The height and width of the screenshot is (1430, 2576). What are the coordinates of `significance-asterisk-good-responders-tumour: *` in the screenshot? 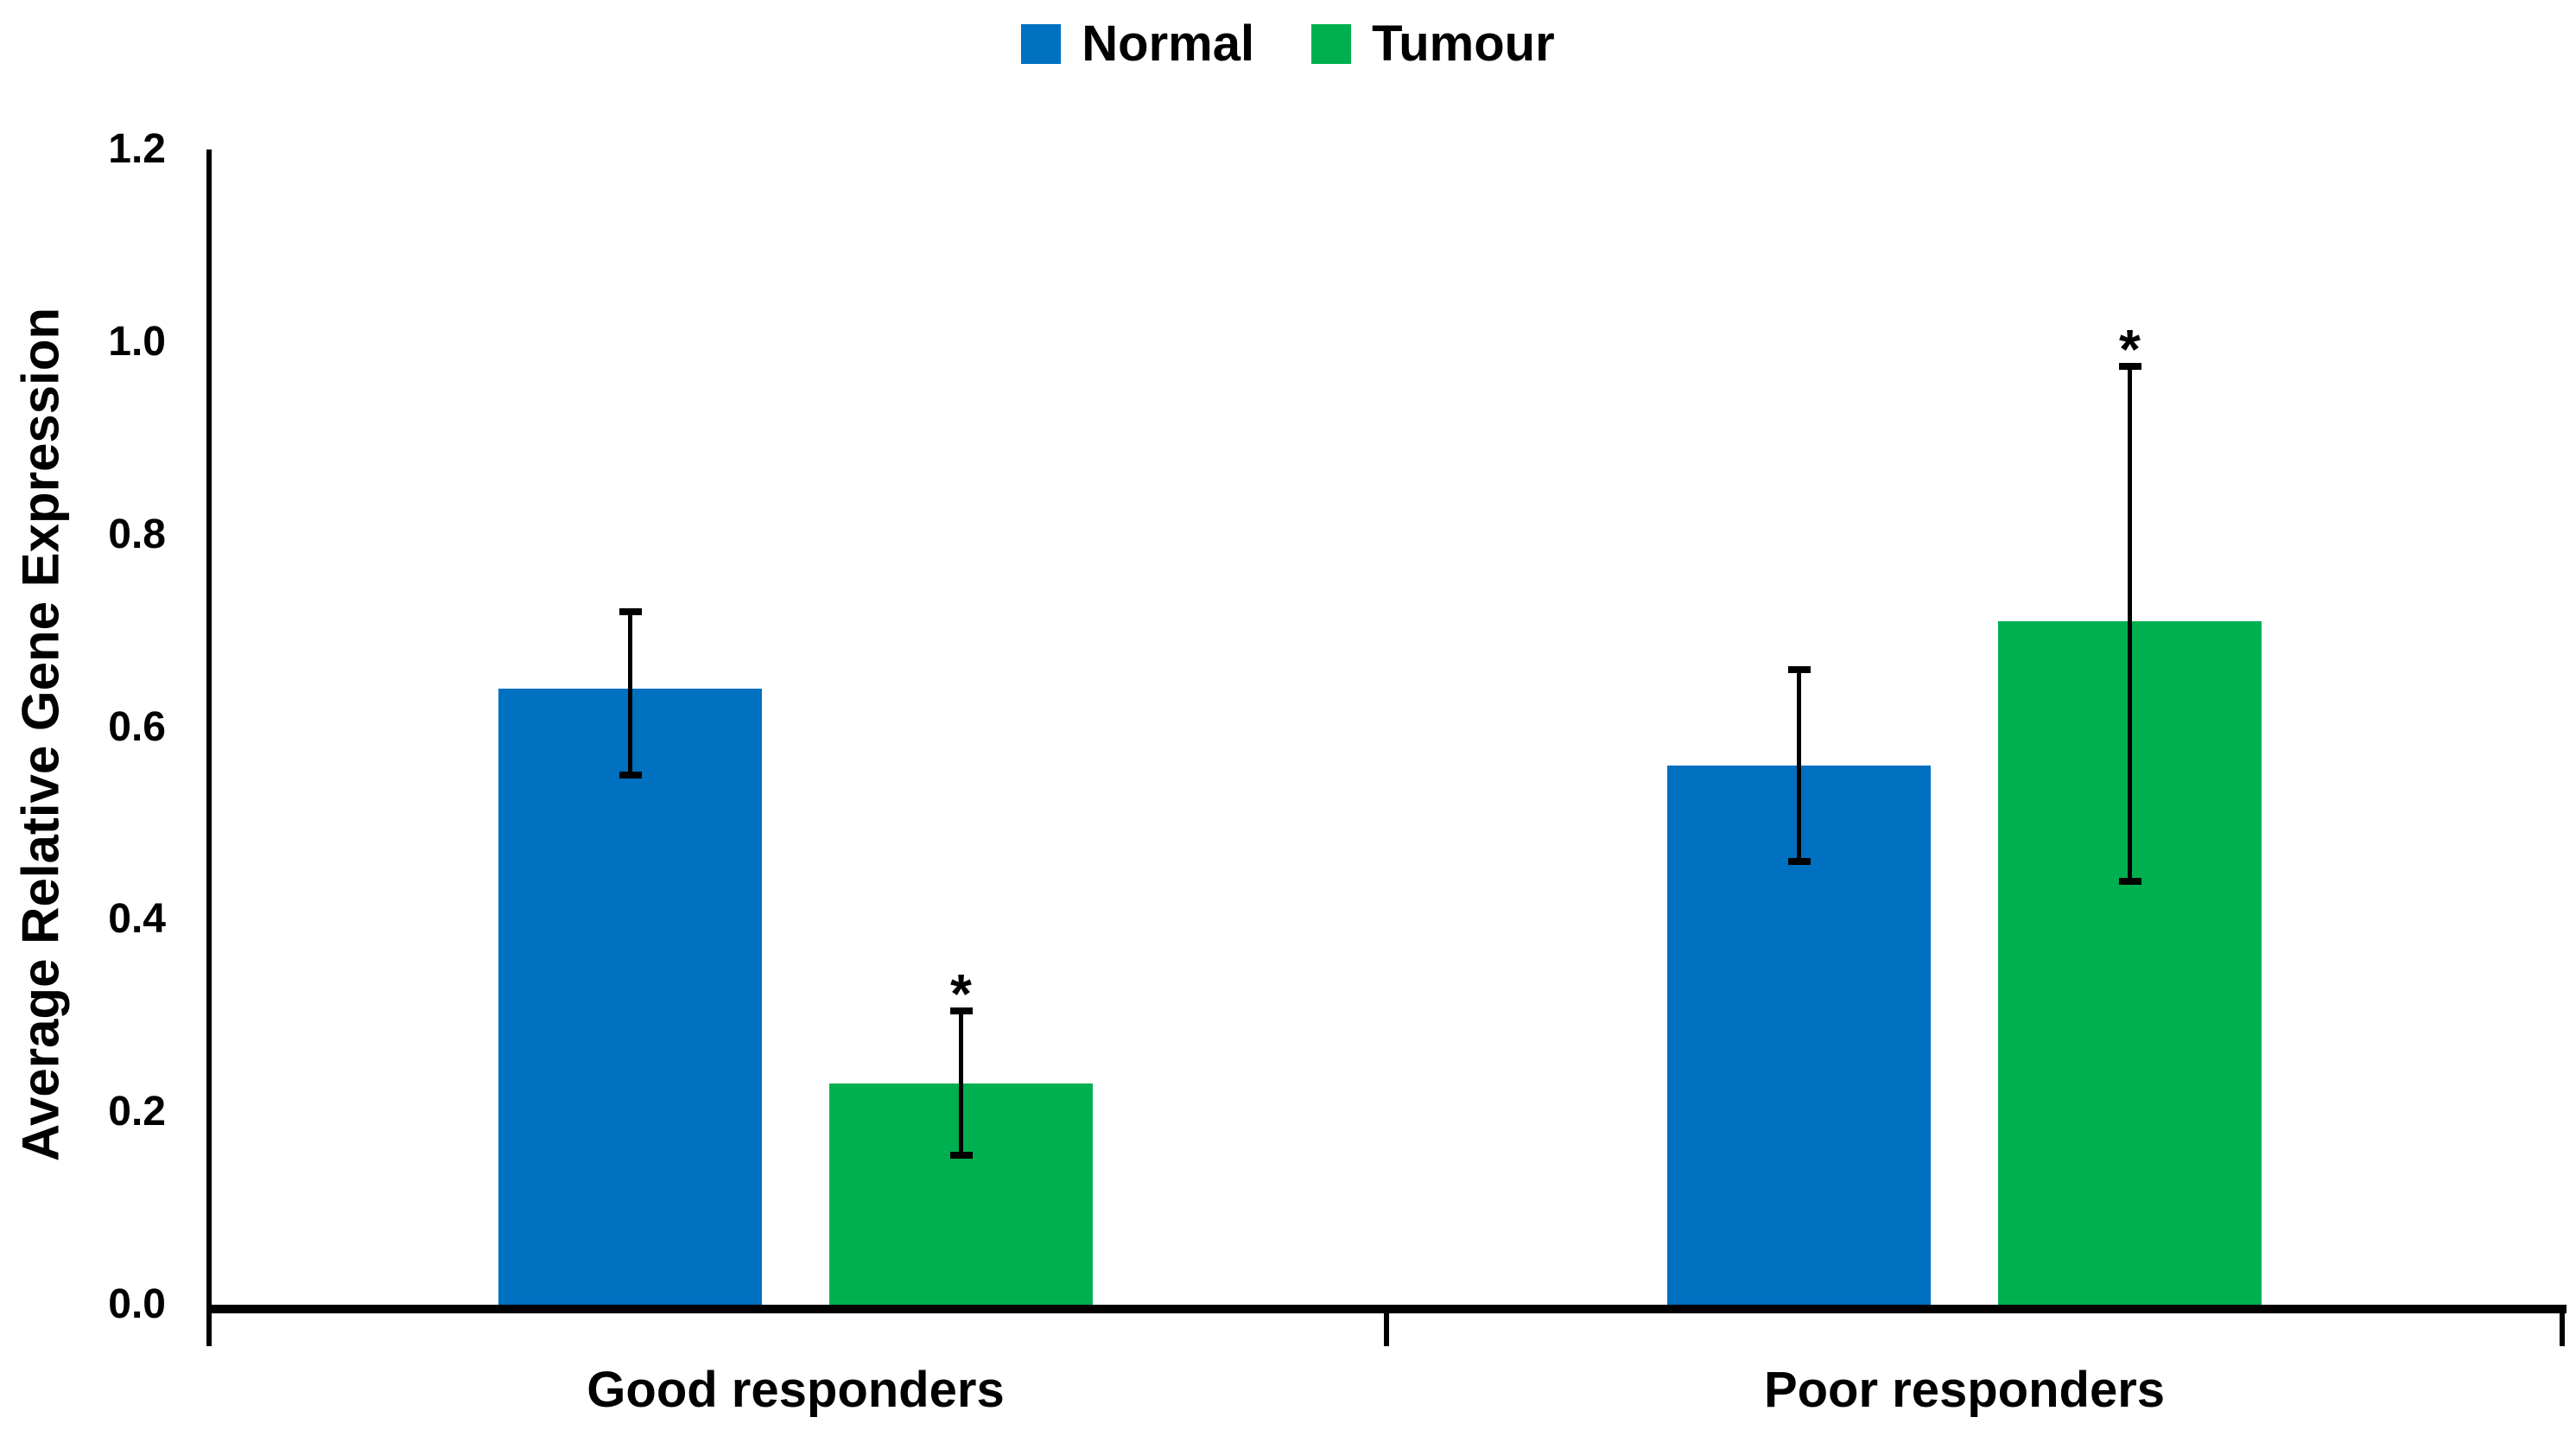 It's located at (961, 994).